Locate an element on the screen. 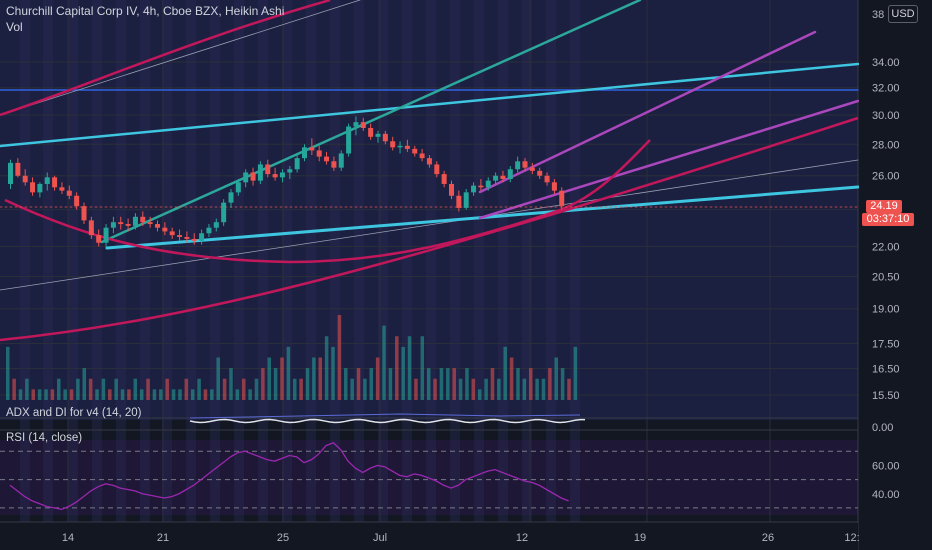  rsi-line is located at coordinates (289, 476).